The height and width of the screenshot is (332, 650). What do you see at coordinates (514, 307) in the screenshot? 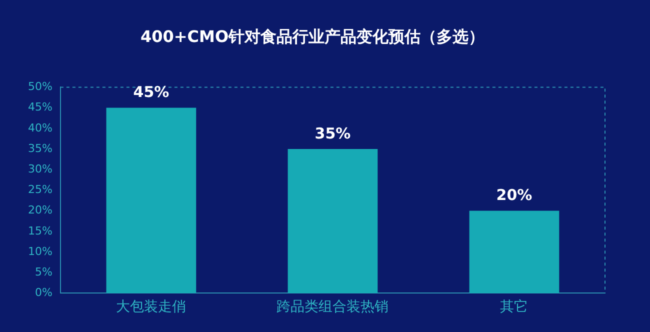
I see `x-tick-label: 其它` at bounding box center [514, 307].